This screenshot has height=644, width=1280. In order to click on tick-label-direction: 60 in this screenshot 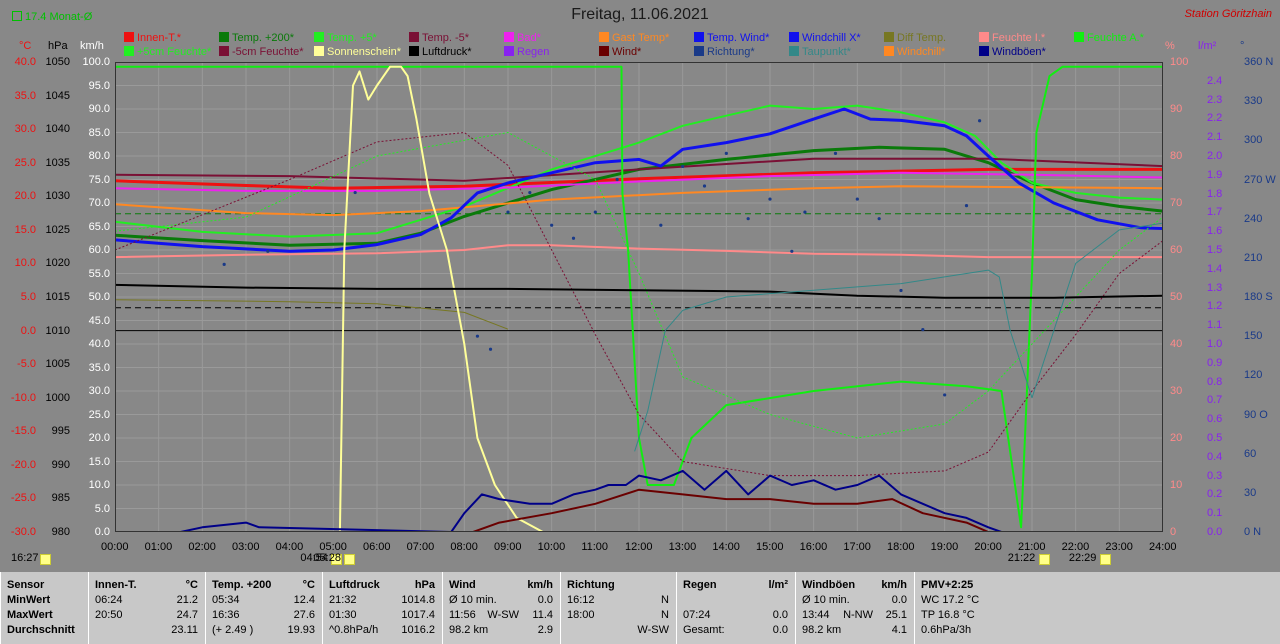, I will do `click(1250, 453)`.